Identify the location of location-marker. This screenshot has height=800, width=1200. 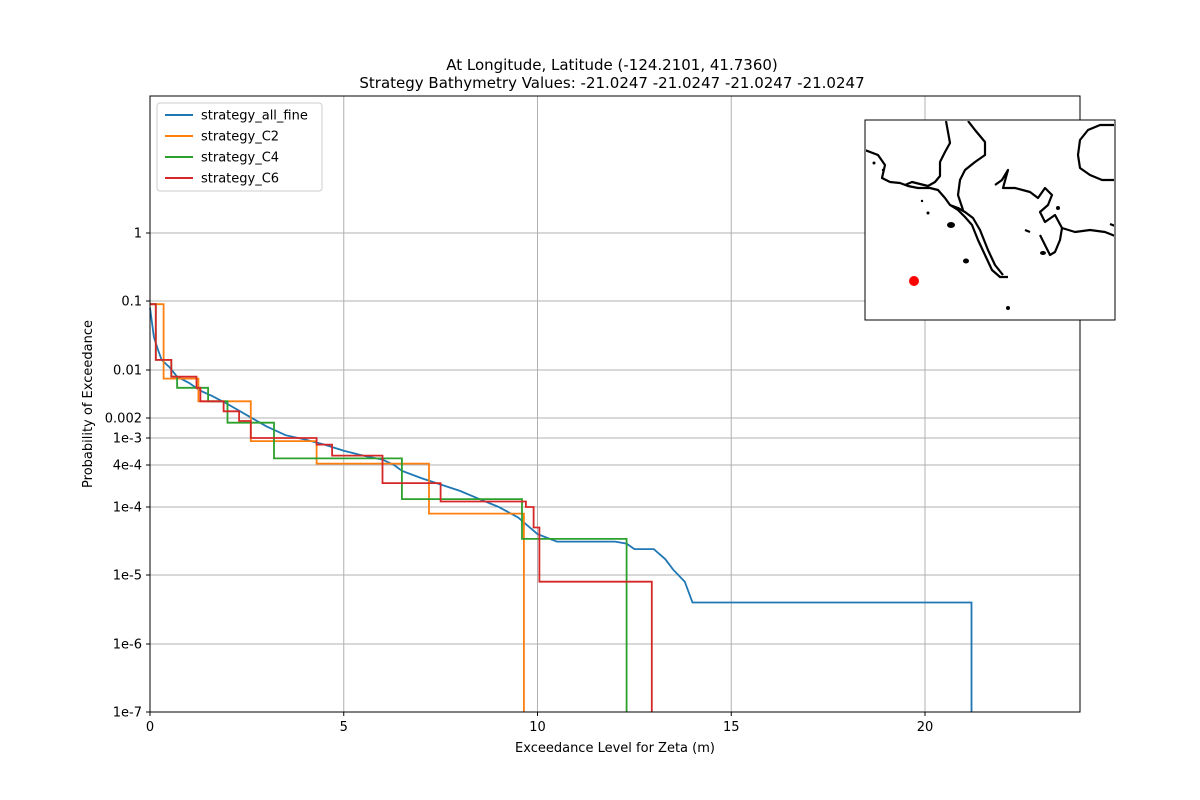
(914, 281).